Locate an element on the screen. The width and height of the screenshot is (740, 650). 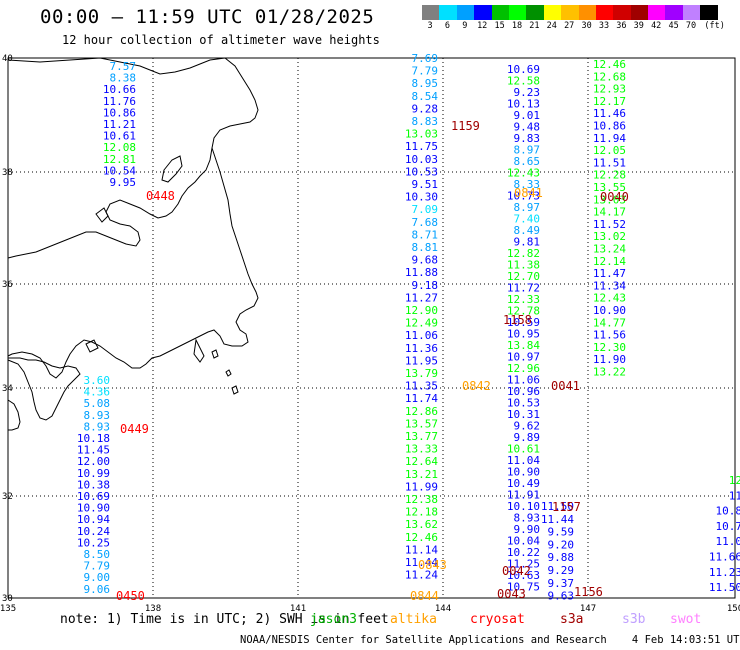
wave-height-value: 11.06 is located at coordinates (421, 335).